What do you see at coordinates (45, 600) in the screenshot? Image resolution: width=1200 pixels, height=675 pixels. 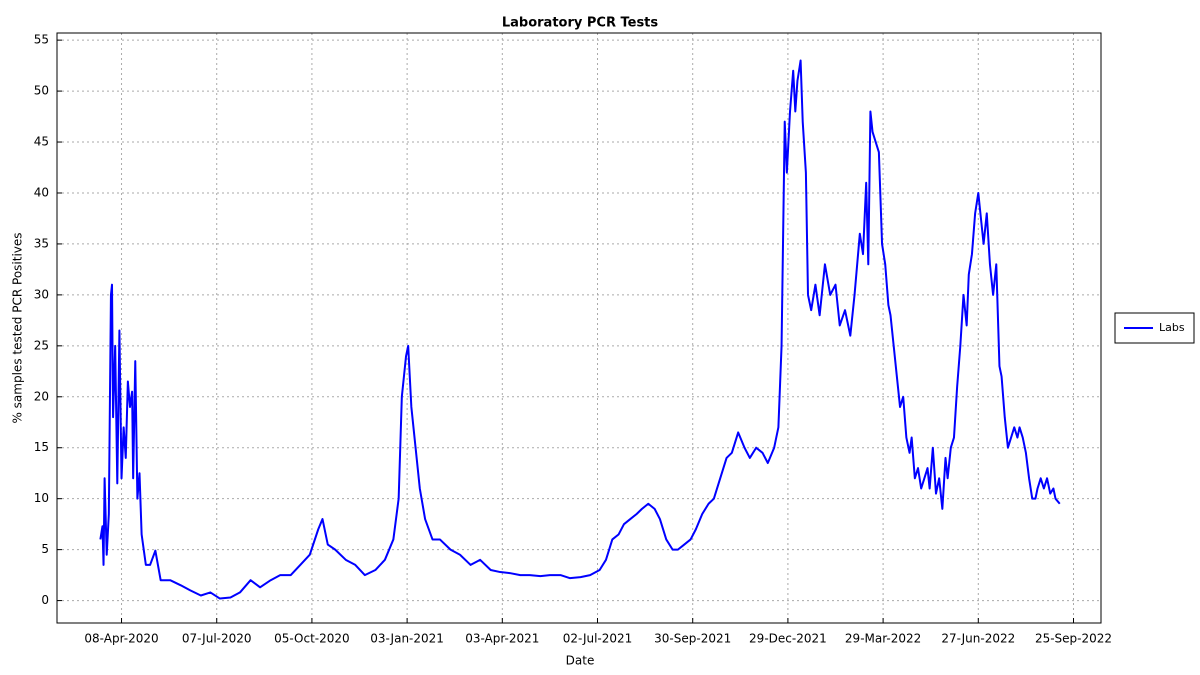 I see `y-tick-label: 0` at bounding box center [45, 600].